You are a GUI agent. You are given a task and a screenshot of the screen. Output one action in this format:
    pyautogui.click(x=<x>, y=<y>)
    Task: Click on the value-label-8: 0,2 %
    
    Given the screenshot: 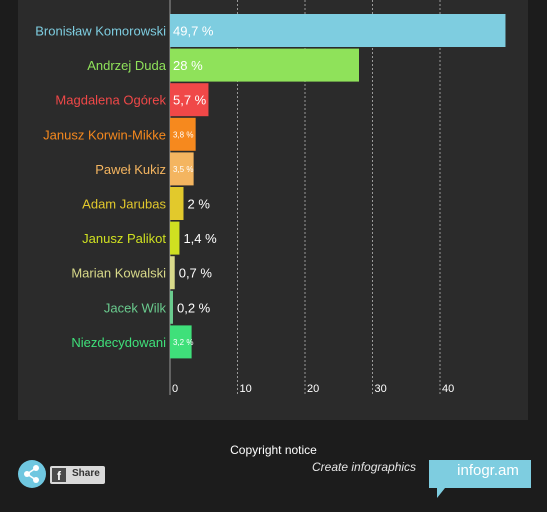 What is the action you would take?
    pyautogui.click(x=194, y=307)
    